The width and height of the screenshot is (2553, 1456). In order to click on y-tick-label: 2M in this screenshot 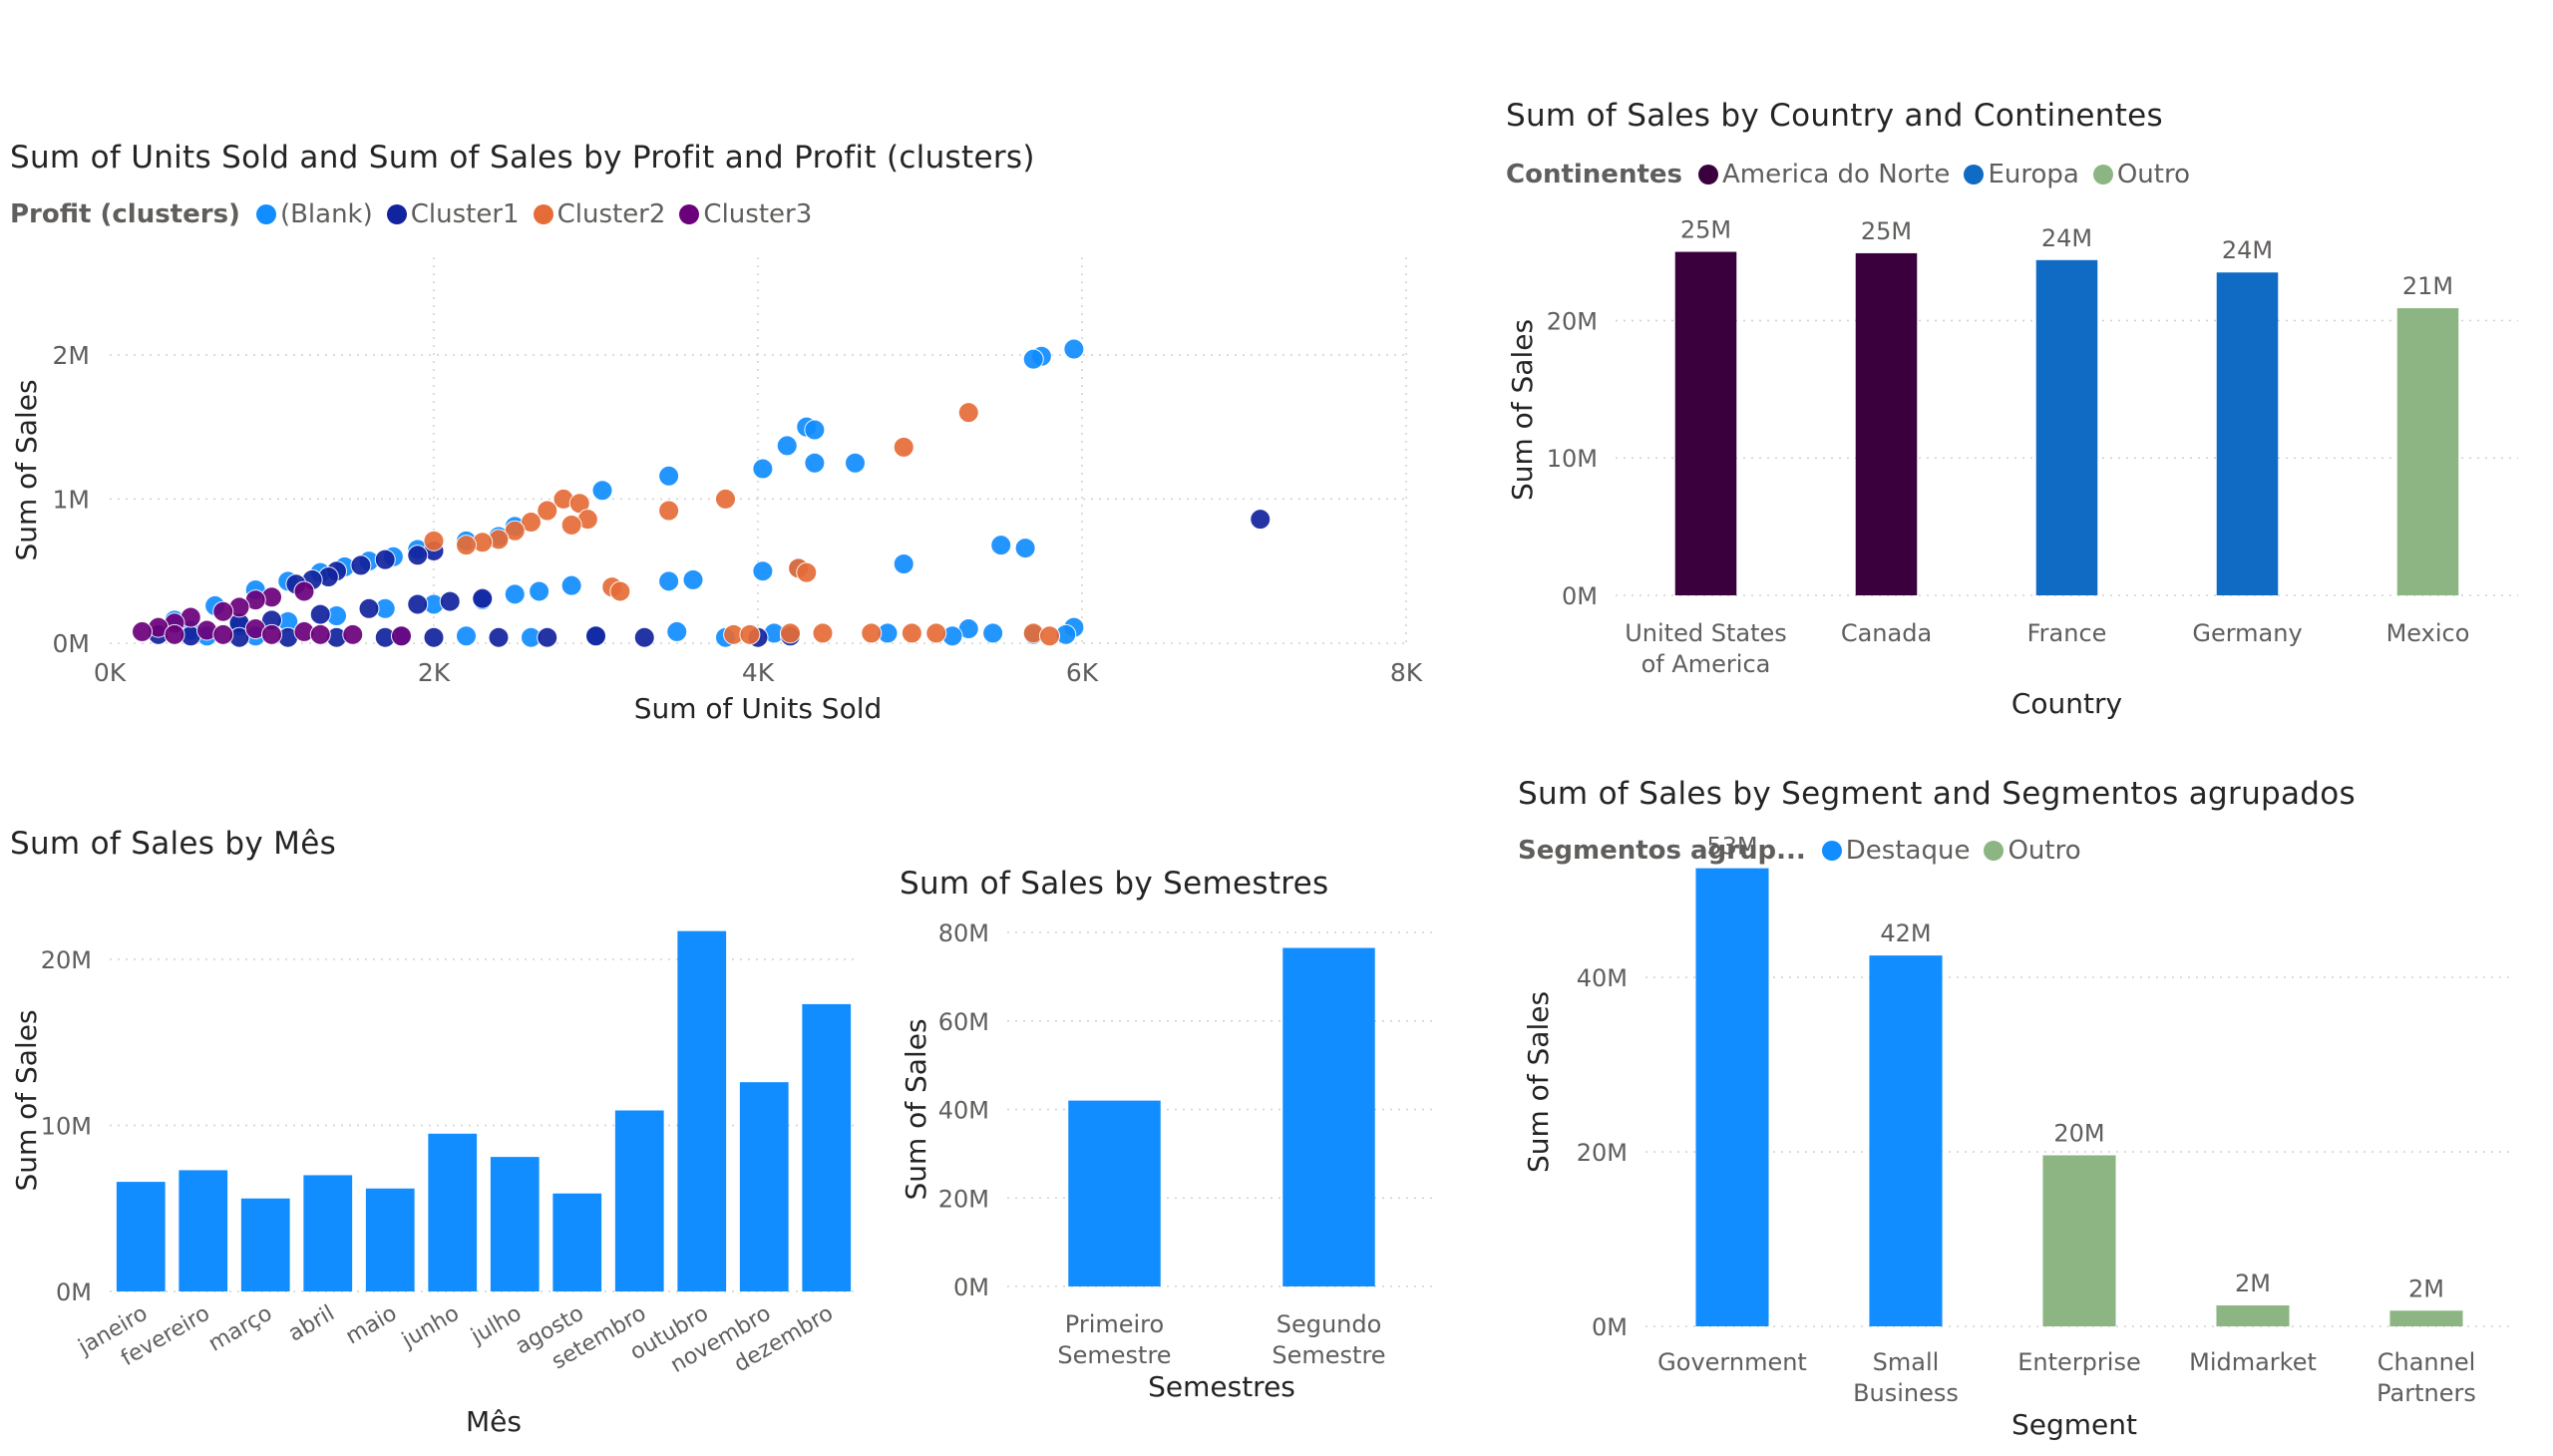, I will do `click(72, 355)`.